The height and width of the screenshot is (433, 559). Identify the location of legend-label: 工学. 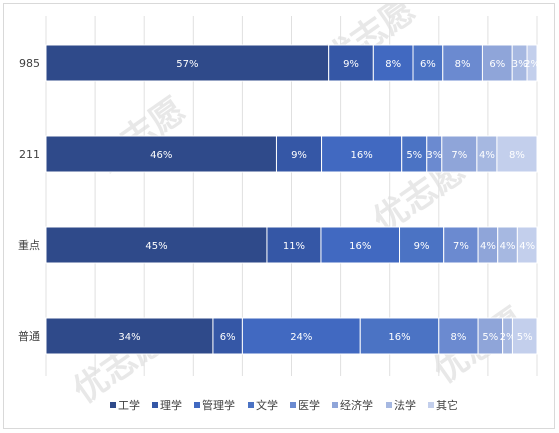
(129, 405).